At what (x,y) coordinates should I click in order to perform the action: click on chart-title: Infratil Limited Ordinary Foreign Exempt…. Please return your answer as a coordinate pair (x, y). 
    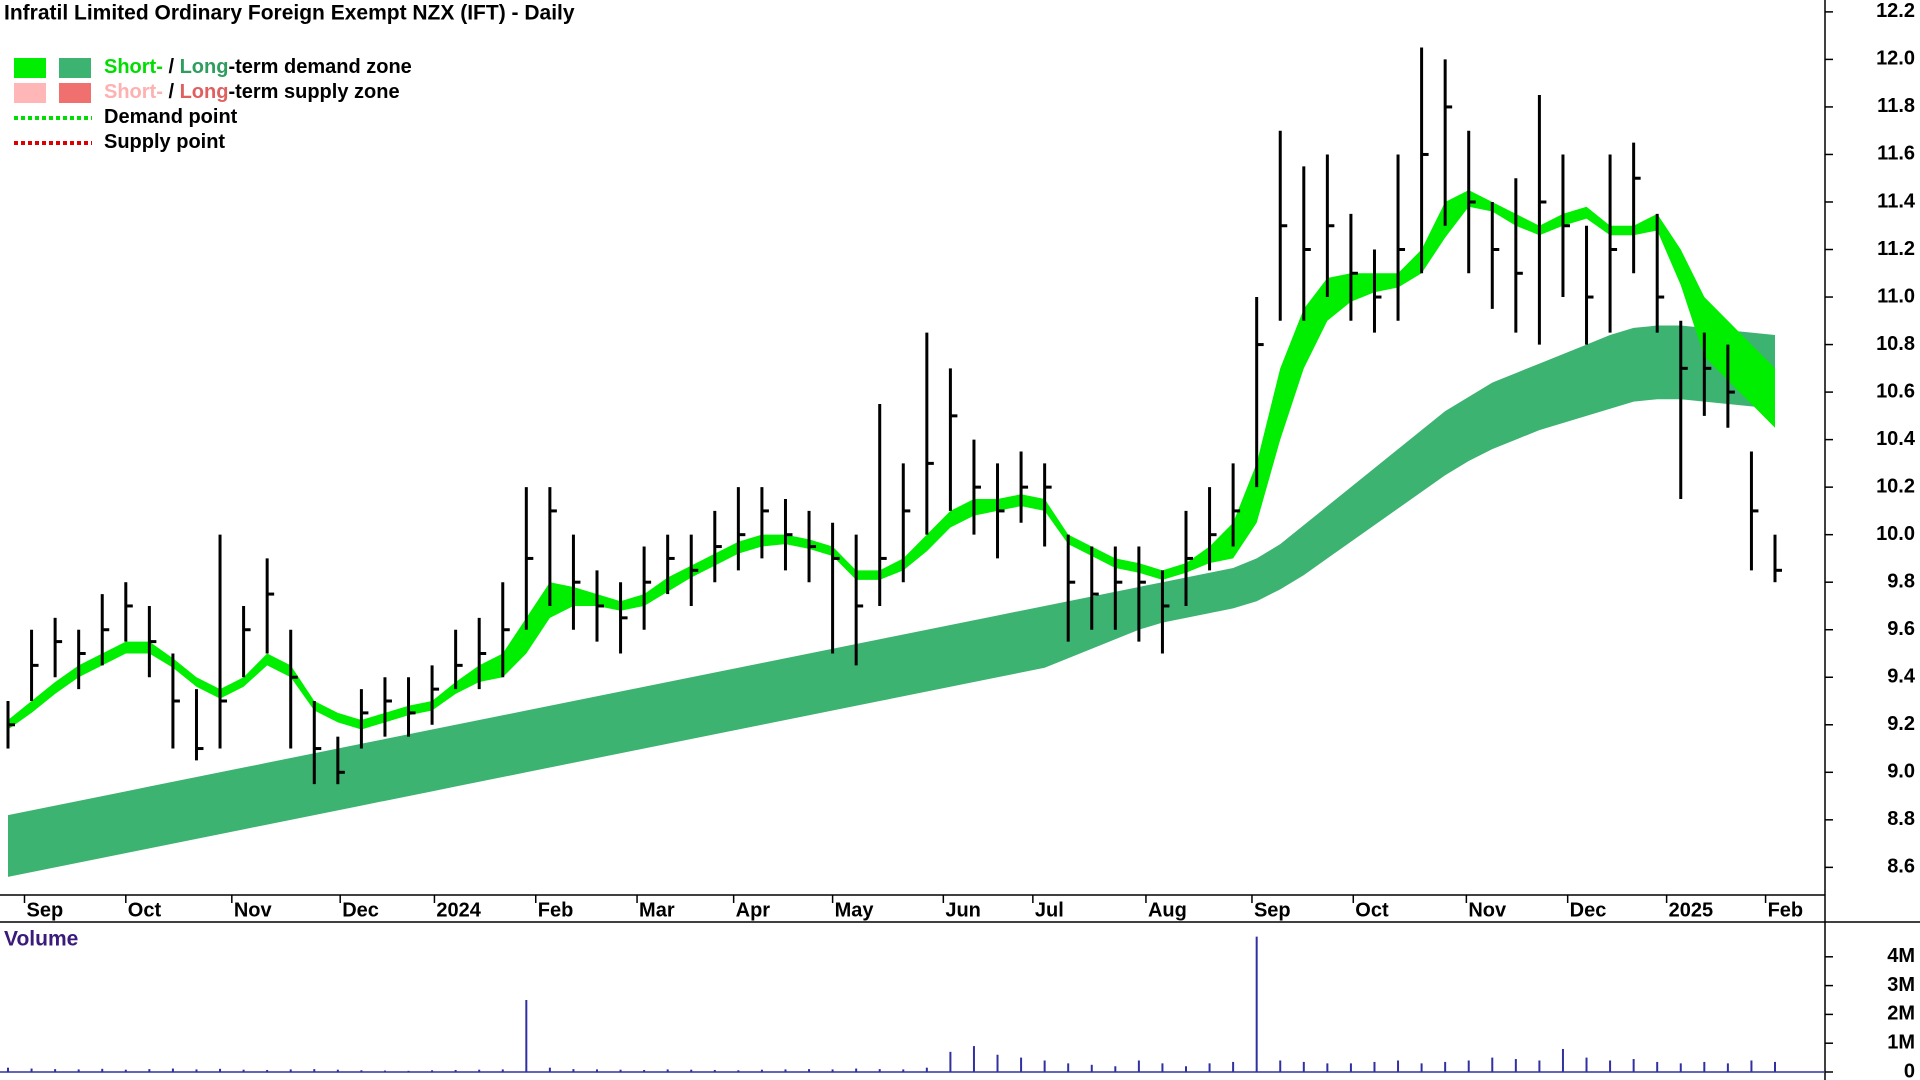
    Looking at the image, I should click on (289, 13).